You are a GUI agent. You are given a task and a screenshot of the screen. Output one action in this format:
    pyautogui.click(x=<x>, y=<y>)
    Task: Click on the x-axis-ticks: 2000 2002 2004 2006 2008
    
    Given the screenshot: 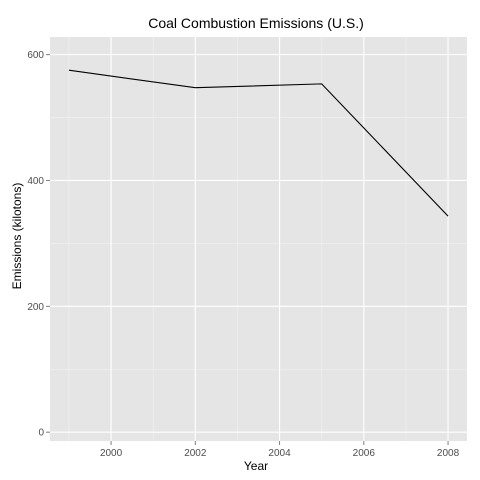 What is the action you would take?
    pyautogui.click(x=280, y=450)
    